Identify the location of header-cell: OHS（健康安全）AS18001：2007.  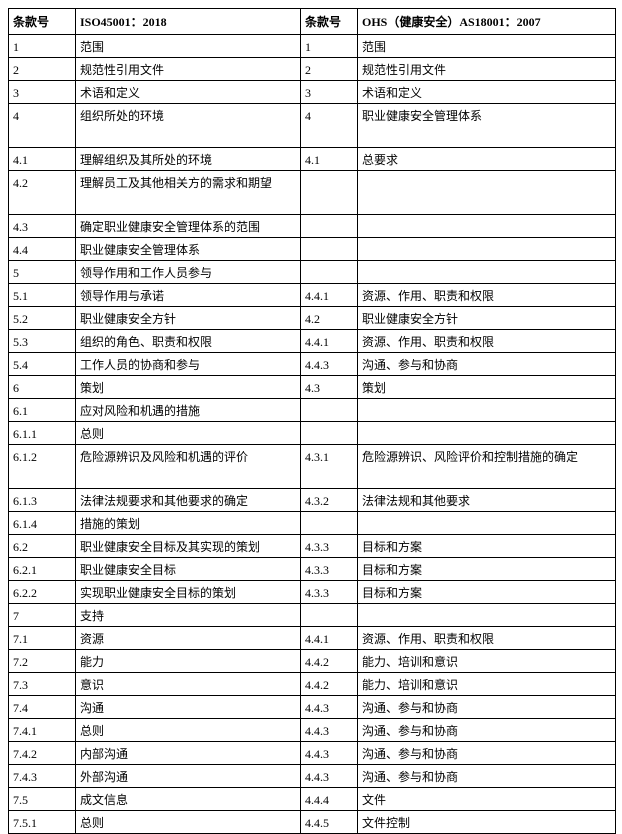
(486, 21).